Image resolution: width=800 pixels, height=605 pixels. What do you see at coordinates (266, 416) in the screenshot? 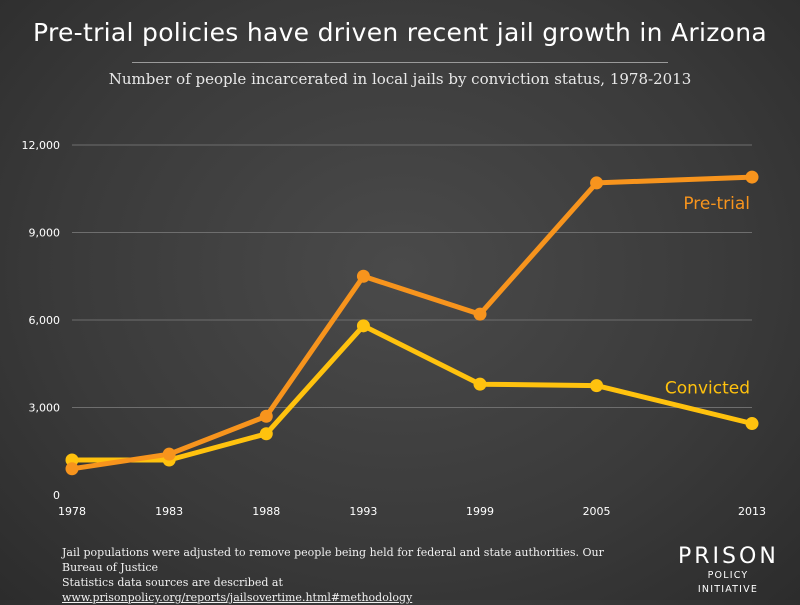
I see `data-point-pre-trial-1988` at bounding box center [266, 416].